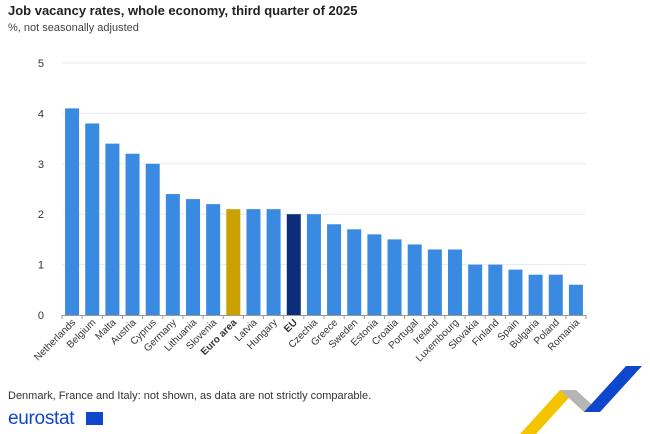  Describe the element at coordinates (293, 264) in the screenshot. I see `bar-eu` at that location.